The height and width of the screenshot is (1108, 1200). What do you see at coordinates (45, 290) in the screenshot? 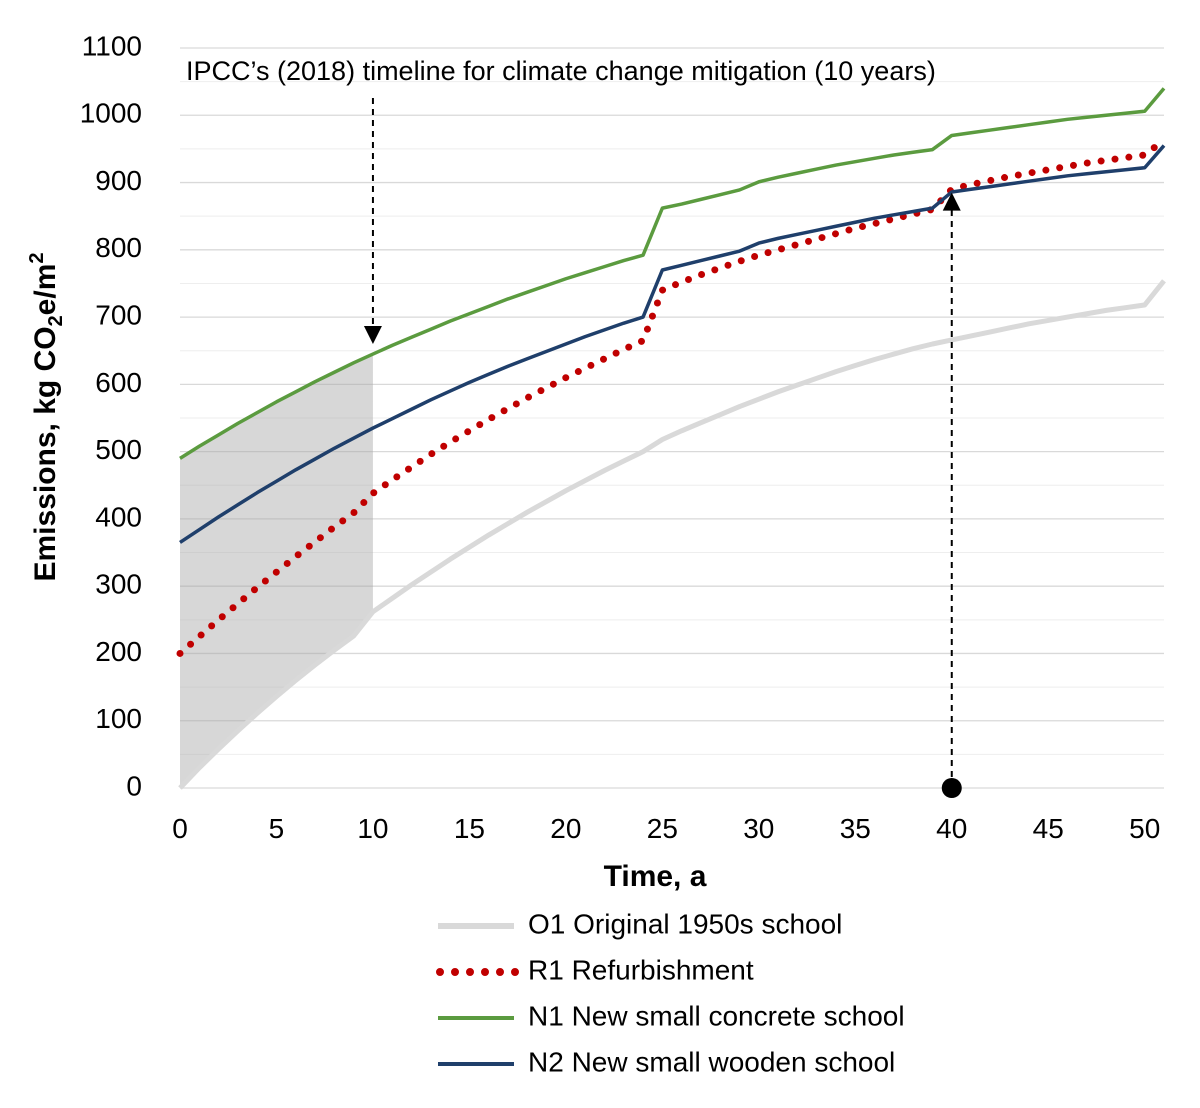
I see `y-axis-title-tail: e/m` at bounding box center [45, 290].